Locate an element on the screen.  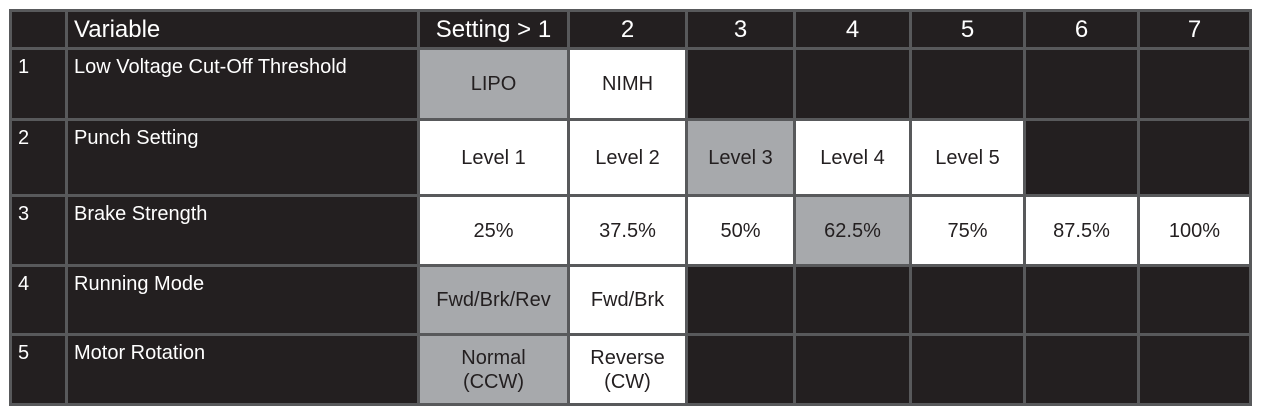
header-variable: Variable is located at coordinates (242, 29).